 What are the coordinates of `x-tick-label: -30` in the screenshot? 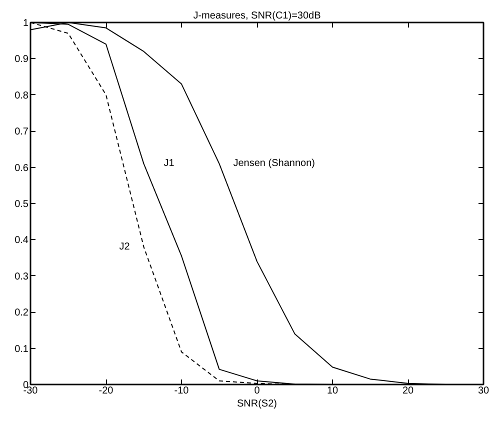 It's located at (30, 391).